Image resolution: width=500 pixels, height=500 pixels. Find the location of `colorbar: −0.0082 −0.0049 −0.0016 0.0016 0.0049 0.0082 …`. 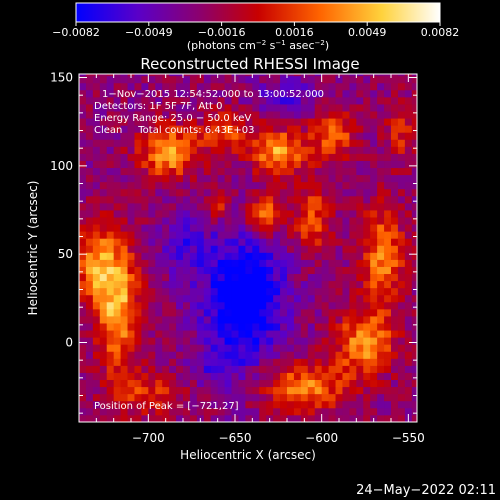

colorbar: −0.0082 −0.0049 −0.0016 0.0016 0.0049 0.0082 … is located at coordinates (255, 27).